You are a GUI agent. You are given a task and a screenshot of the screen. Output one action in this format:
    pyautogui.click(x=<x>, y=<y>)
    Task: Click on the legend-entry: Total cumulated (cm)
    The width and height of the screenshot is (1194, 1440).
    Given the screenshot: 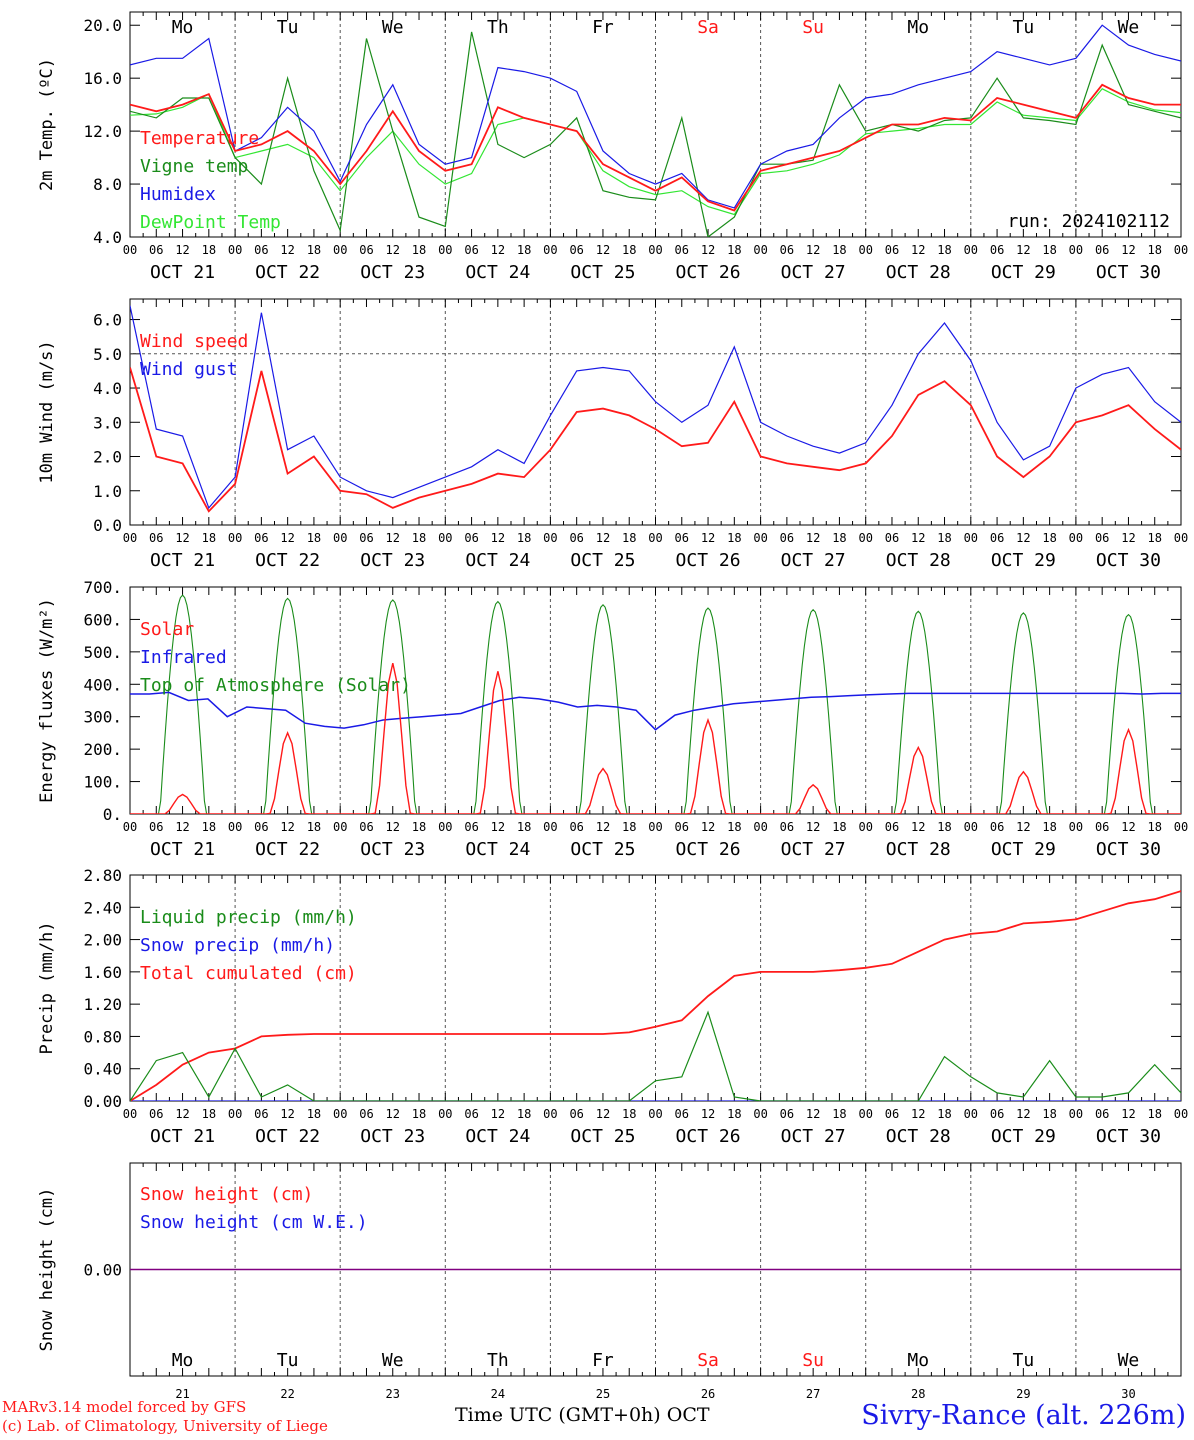 What is the action you would take?
    pyautogui.click(x=248, y=973)
    